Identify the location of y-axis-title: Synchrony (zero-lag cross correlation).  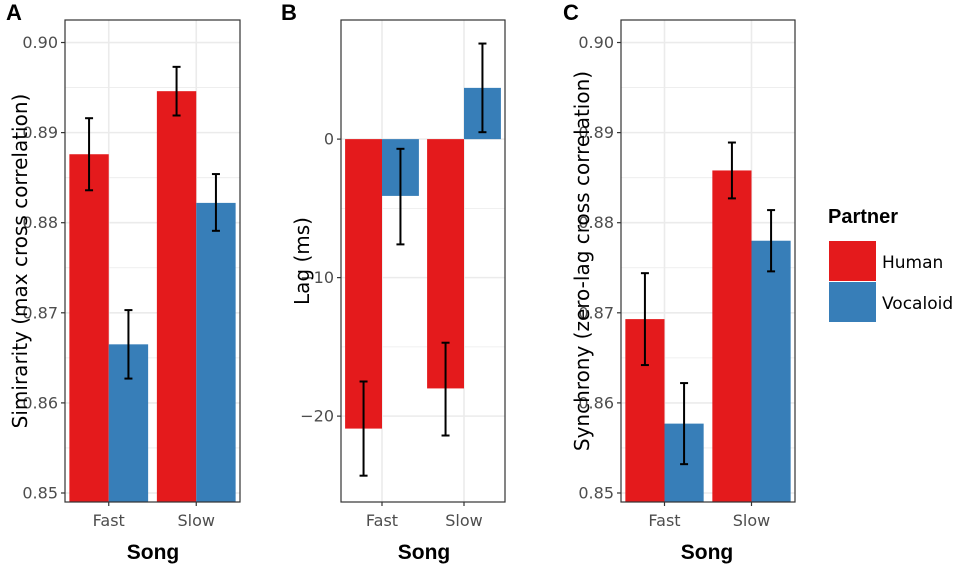
(582, 261).